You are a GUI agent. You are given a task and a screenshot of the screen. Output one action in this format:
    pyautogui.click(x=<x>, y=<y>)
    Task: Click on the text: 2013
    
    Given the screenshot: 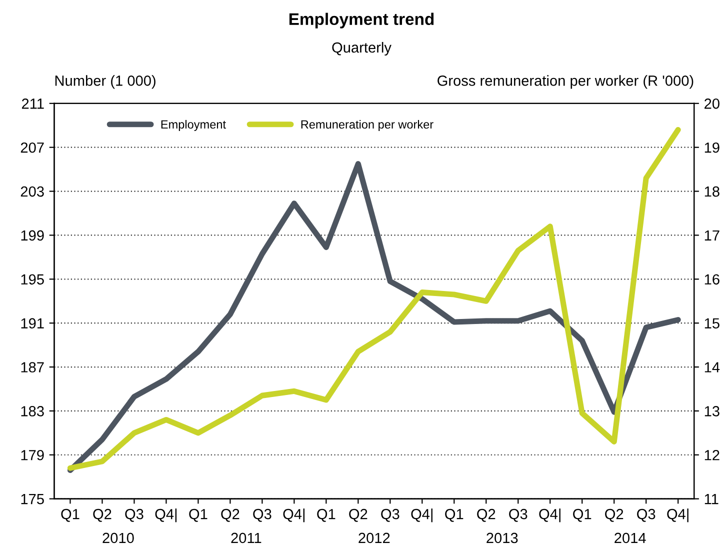 What is the action you would take?
    pyautogui.click(x=502, y=538)
    